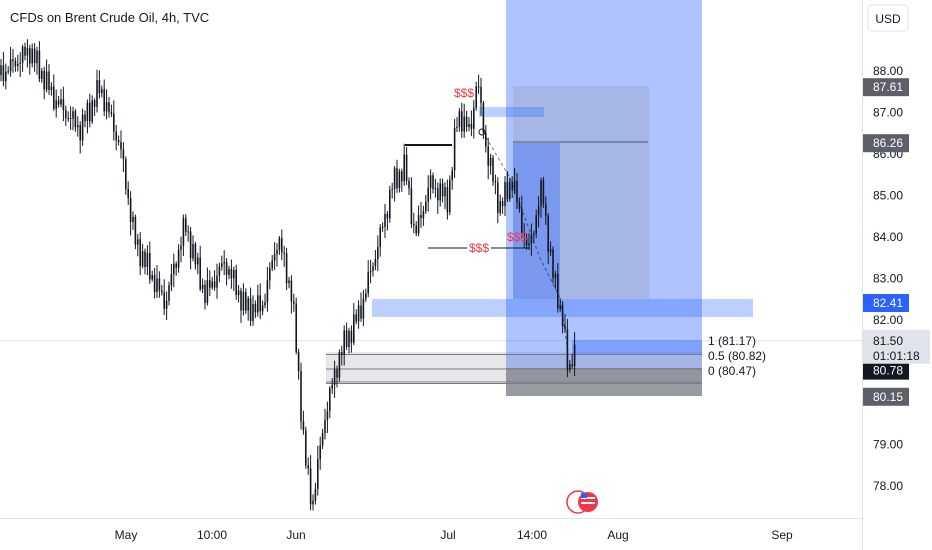 The height and width of the screenshot is (550, 932). What do you see at coordinates (888, 397) in the screenshot?
I see `price-tag-label: 80.15` at bounding box center [888, 397].